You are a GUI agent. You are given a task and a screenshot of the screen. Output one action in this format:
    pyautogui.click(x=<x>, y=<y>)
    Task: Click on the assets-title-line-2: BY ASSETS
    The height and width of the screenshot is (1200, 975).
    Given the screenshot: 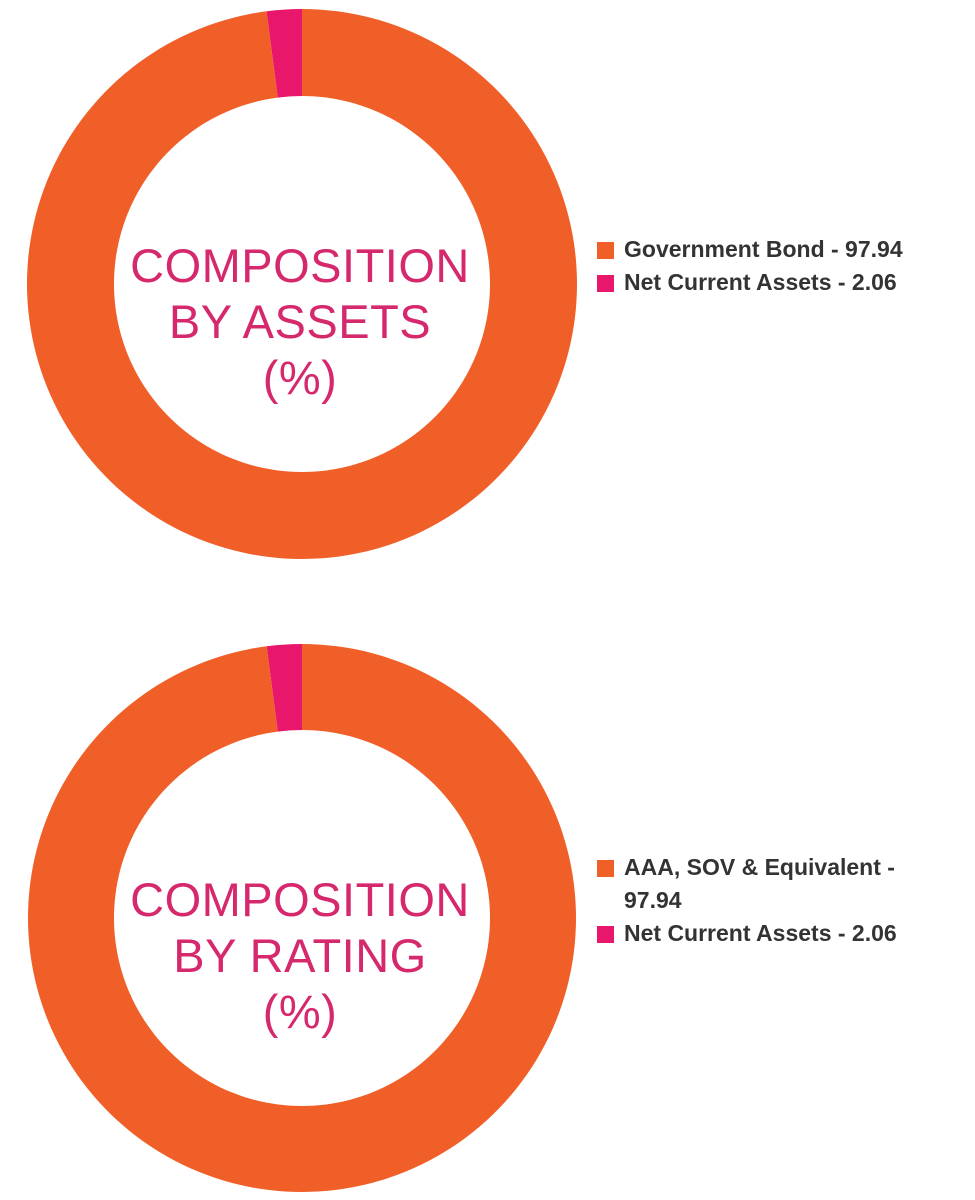 What is the action you would take?
    pyautogui.click(x=300, y=321)
    